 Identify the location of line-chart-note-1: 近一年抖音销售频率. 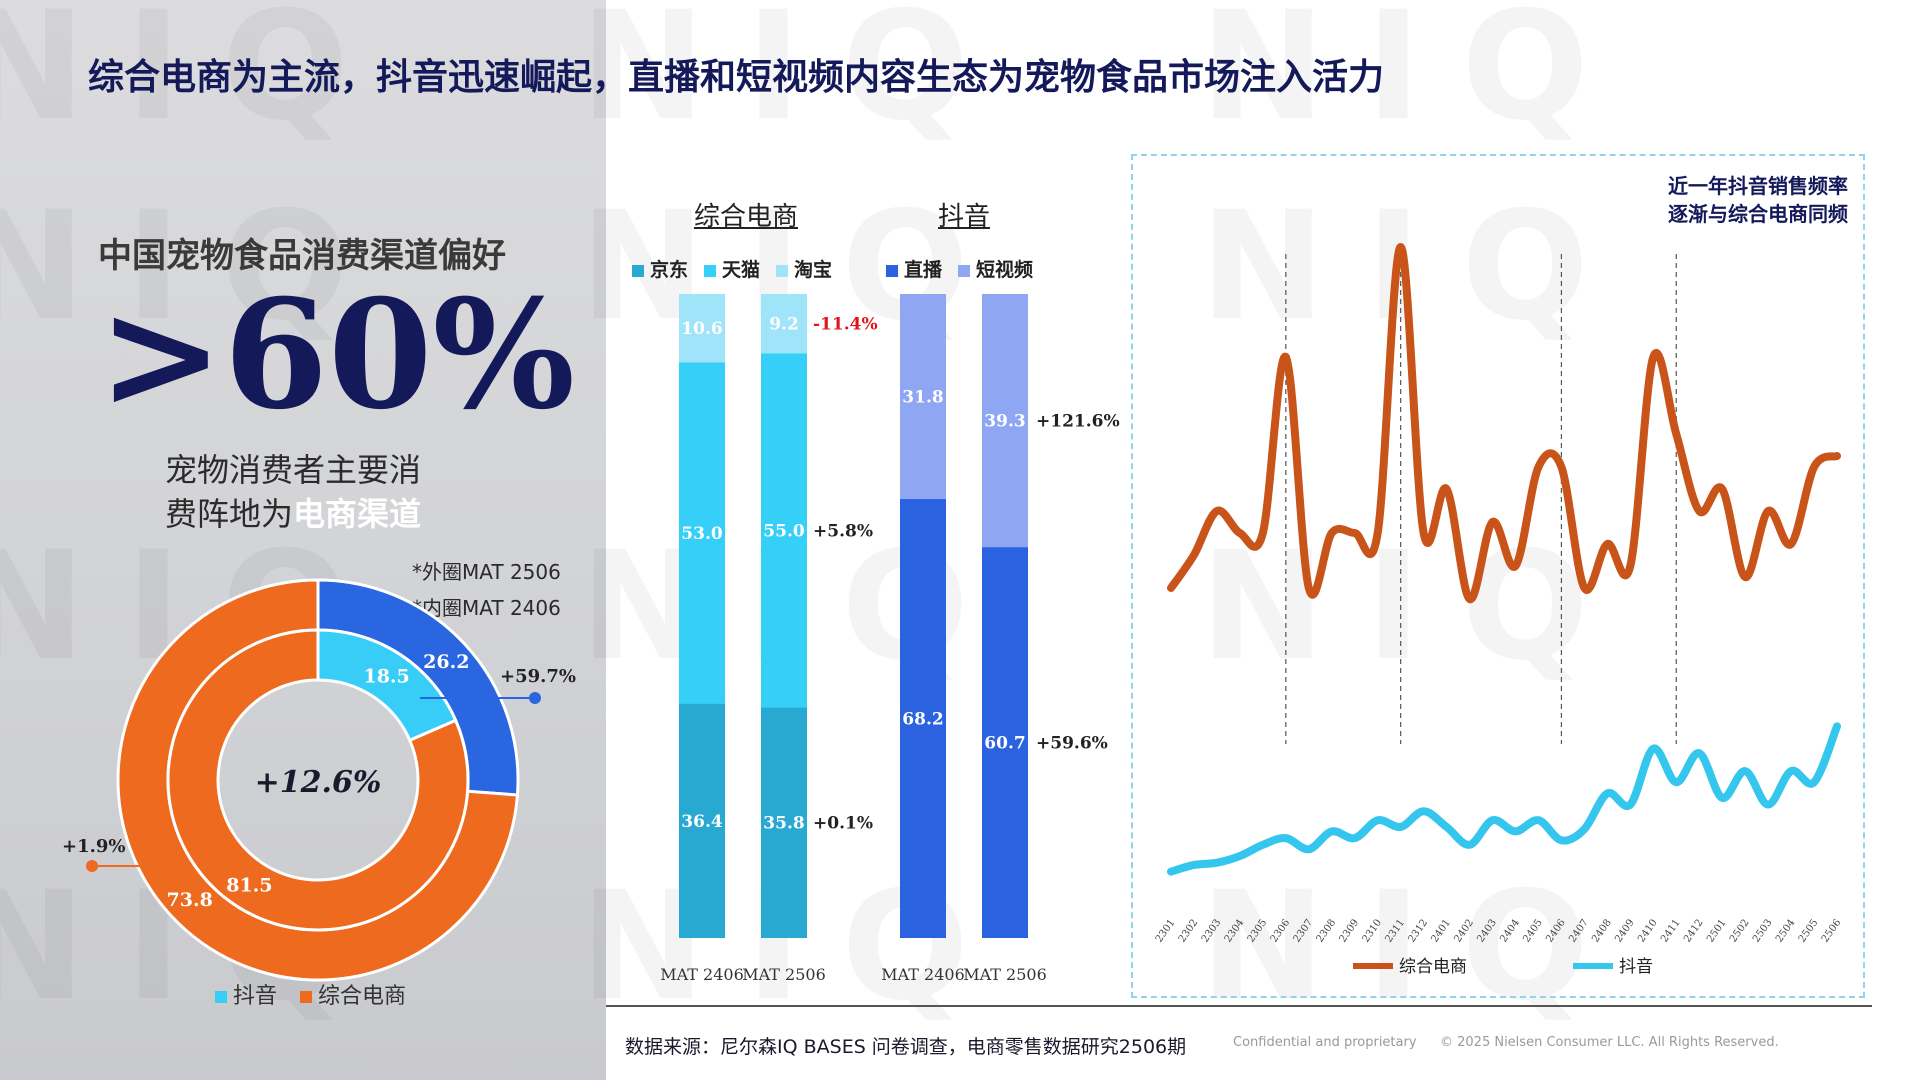
(1758, 186).